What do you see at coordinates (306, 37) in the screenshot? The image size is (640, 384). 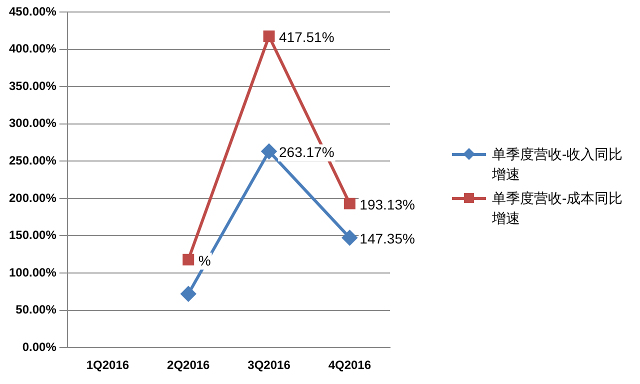 I see `data-label: 417.51%` at bounding box center [306, 37].